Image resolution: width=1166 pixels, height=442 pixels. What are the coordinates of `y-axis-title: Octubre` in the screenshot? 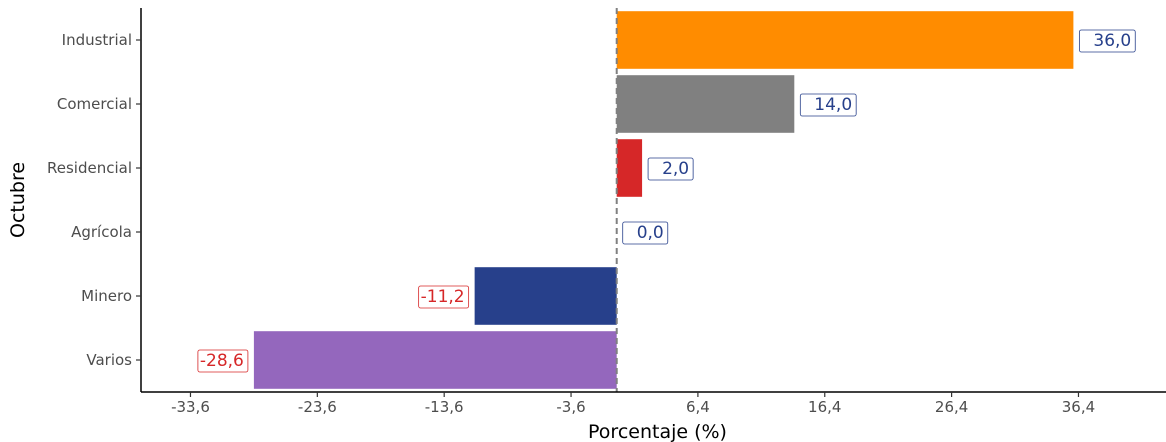 It's located at (18, 200).